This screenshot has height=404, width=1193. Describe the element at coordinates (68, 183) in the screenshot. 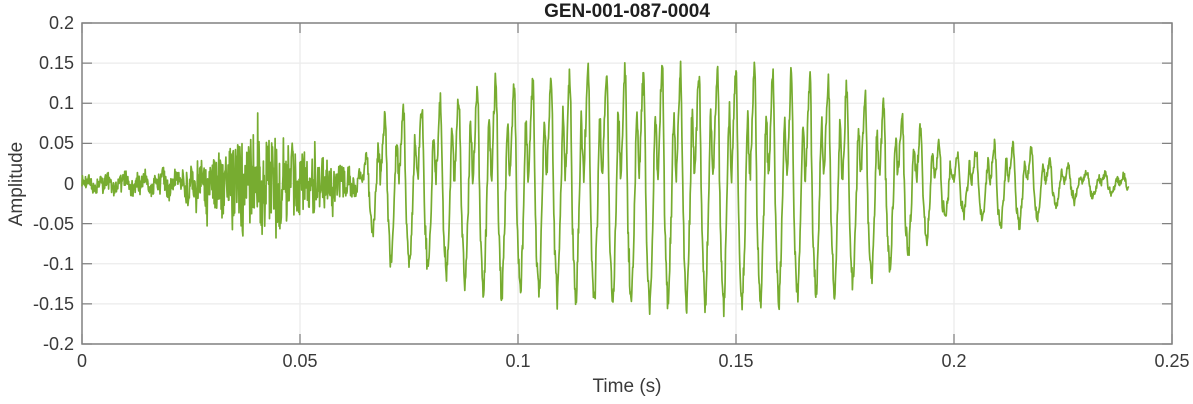

I see `y-tick-label: 0` at that location.